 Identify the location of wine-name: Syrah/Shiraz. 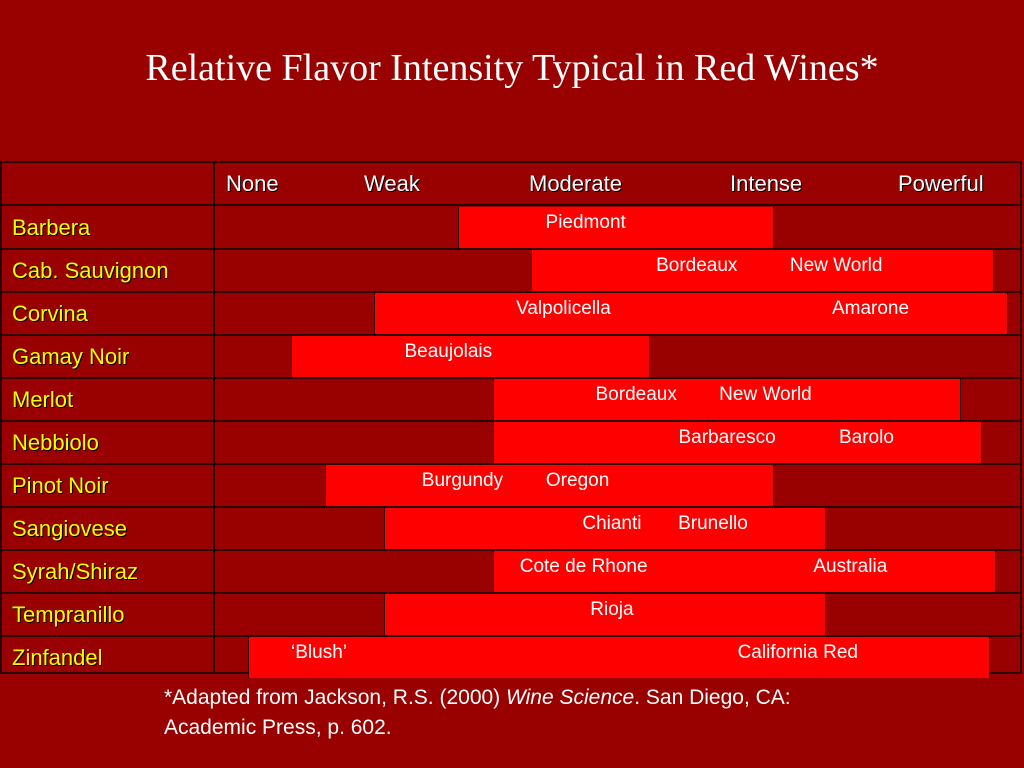
(75, 571).